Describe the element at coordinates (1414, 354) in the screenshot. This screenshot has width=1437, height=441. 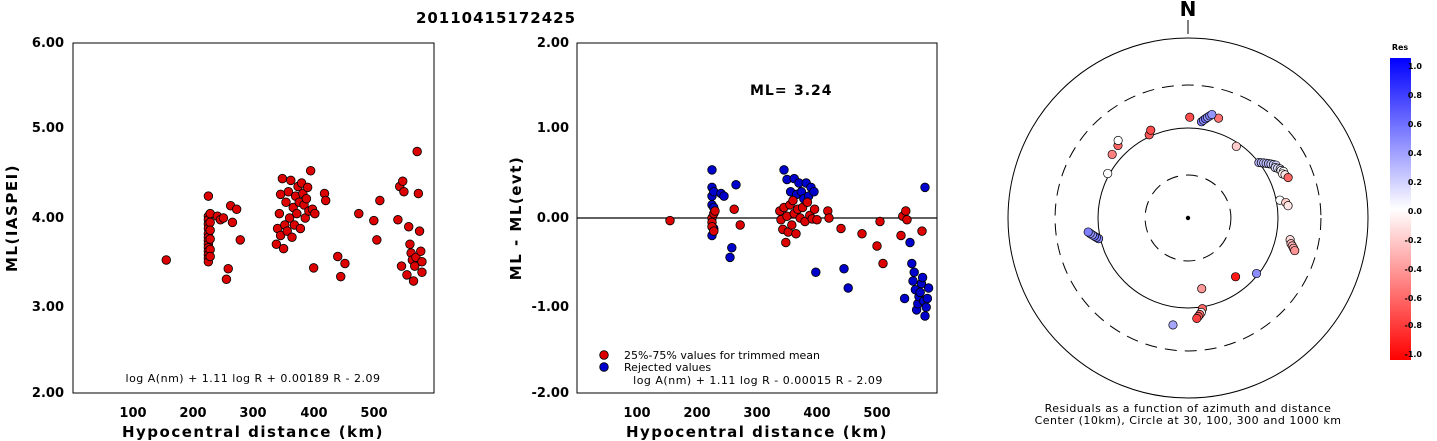
I see `cb-tick-11: -1.0` at that location.